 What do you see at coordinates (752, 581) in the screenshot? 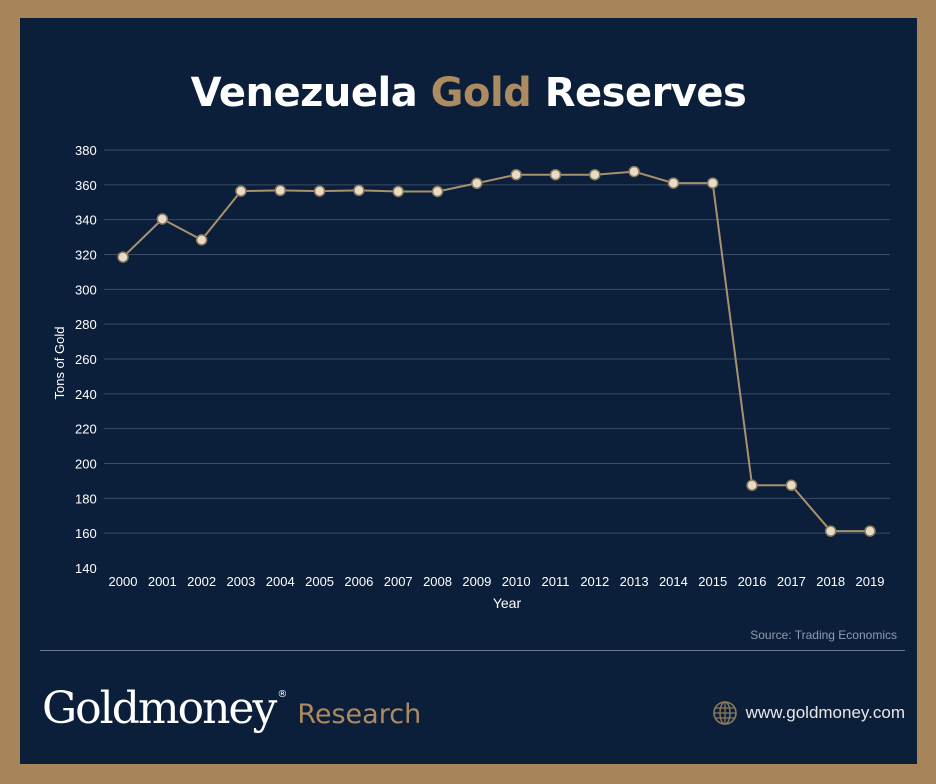
I see `x-tick-label: 2016` at bounding box center [752, 581].